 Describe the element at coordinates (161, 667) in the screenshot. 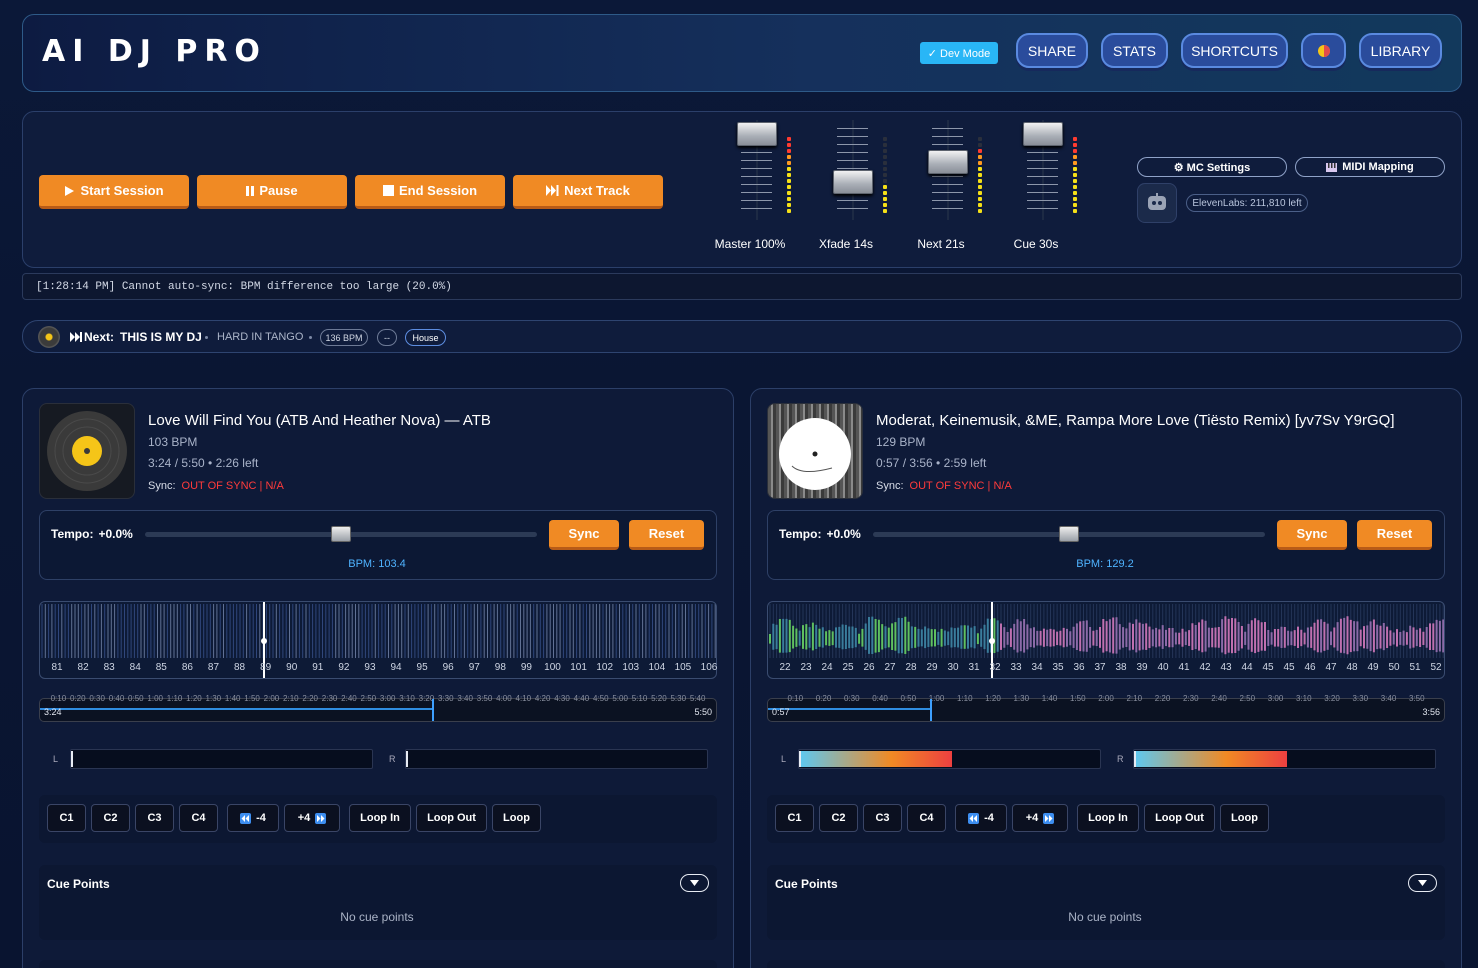

I see `beat-number: 85` at that location.